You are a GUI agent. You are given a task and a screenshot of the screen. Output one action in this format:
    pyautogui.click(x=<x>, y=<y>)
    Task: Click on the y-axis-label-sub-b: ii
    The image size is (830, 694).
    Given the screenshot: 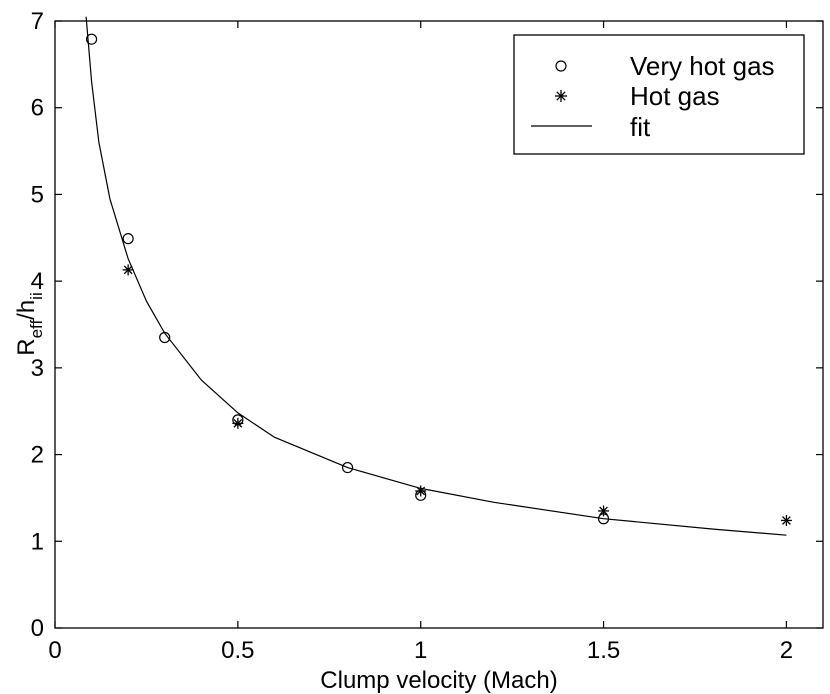 What is the action you would take?
    pyautogui.click(x=36, y=296)
    